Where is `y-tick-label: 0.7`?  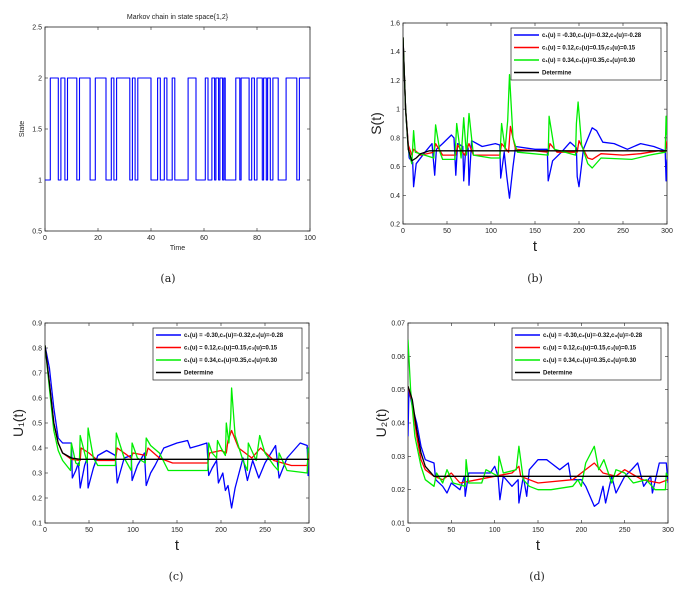 y-tick-label: 0.7 is located at coordinates (37, 374).